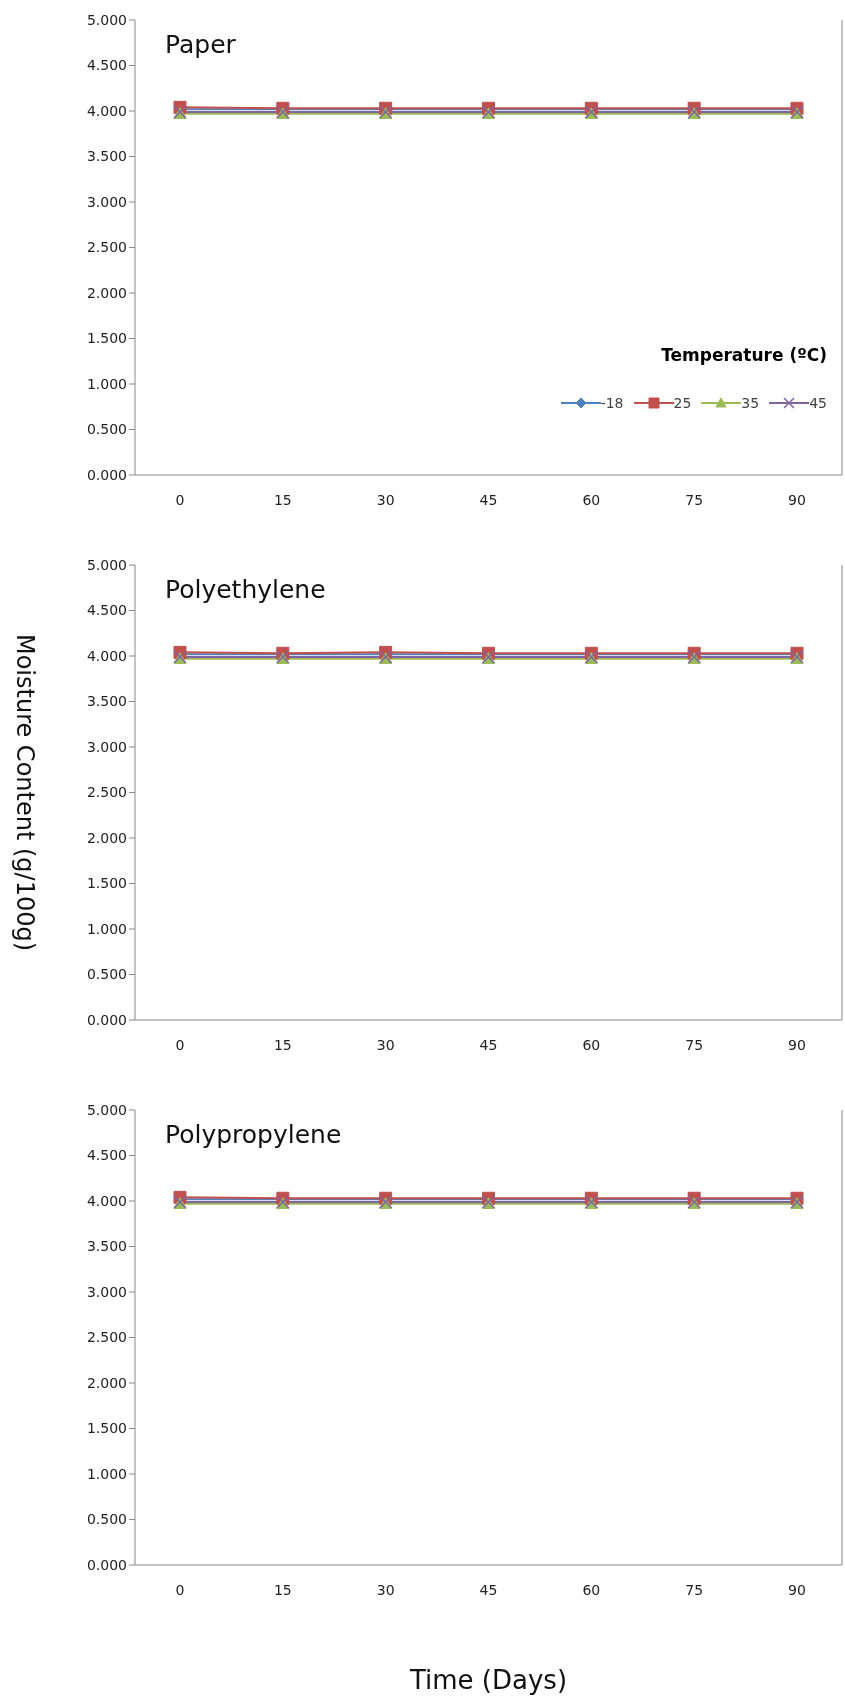 This screenshot has width=845, height=1699. What do you see at coordinates (245, 589) in the screenshot?
I see `chart-title: Polyethylene` at bounding box center [245, 589].